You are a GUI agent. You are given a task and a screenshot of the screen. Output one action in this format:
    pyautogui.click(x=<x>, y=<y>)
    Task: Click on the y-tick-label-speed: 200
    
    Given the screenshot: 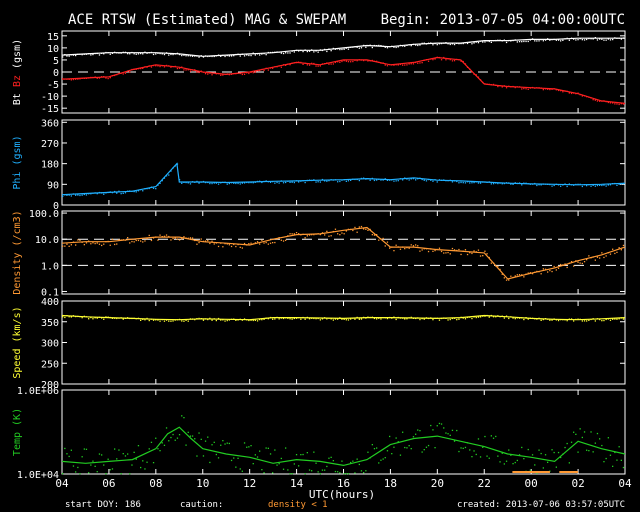 What is the action you would take?
    pyautogui.click(x=50, y=385)
    